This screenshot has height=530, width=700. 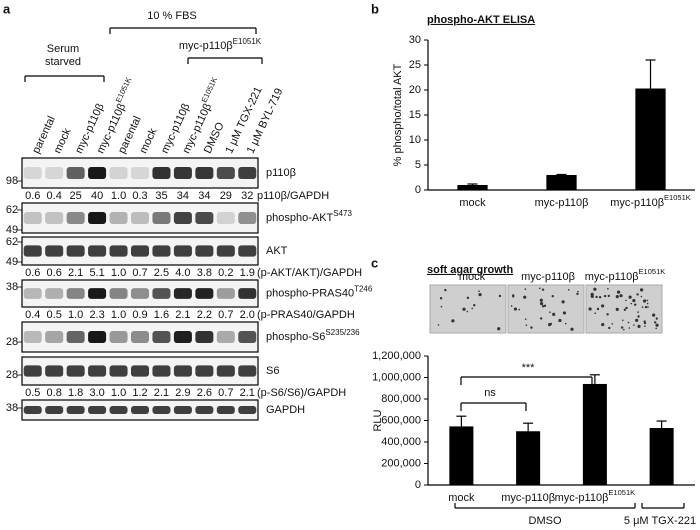 I want to click on blot-label-sup: T246, so click(x=363, y=288).